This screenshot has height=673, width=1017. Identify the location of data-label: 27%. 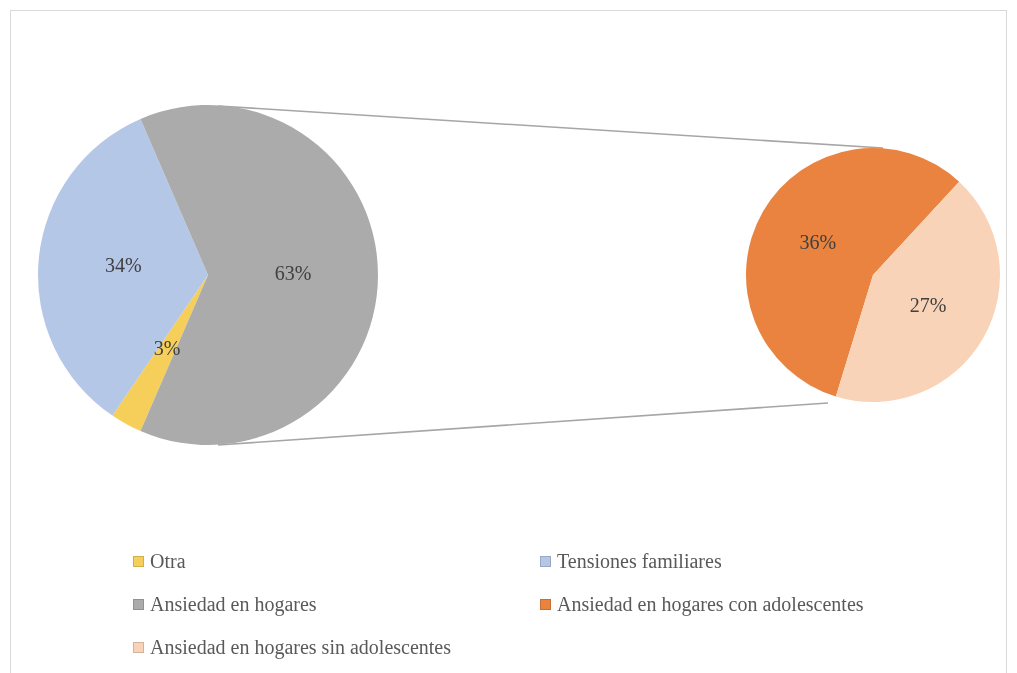
(928, 304).